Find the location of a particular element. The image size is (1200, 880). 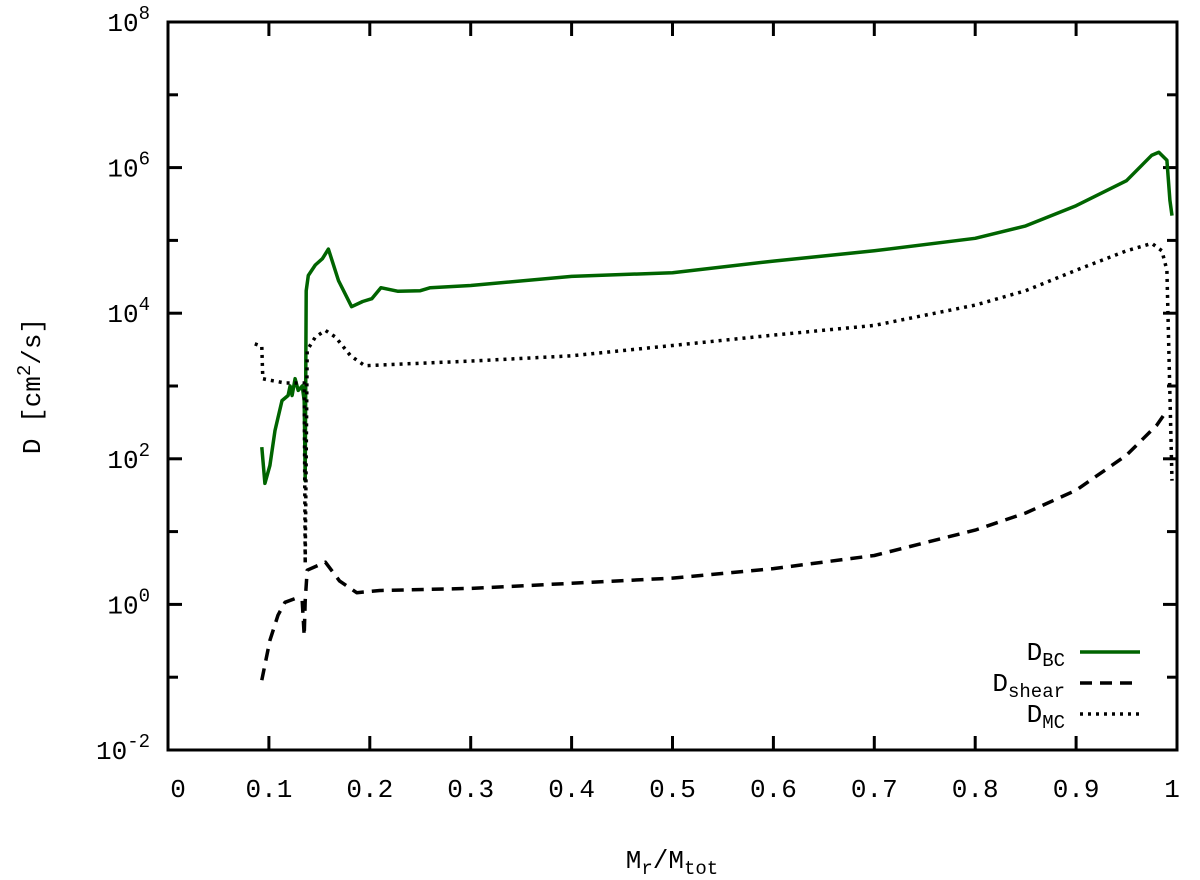

x-tick-label: 0.9 is located at coordinates (1076, 790).